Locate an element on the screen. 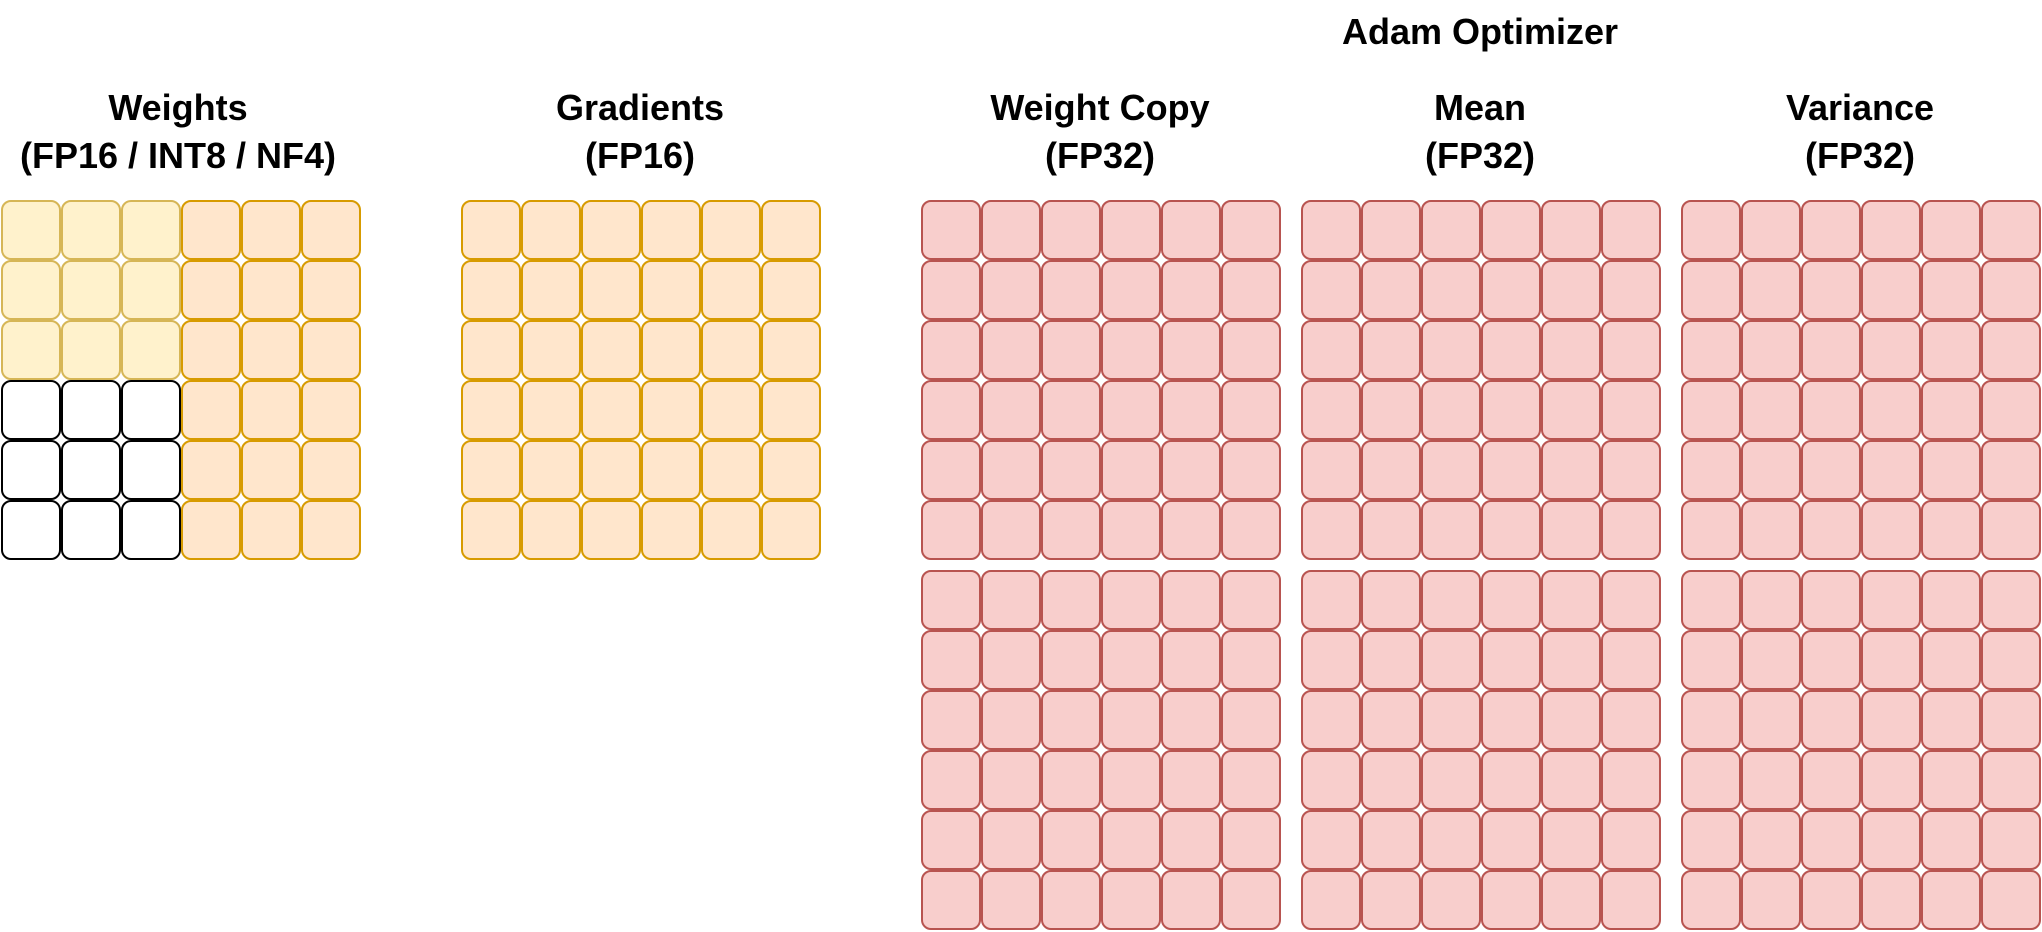 The image size is (2042, 932). variance-title-line1: Variance is located at coordinates (1860, 107).